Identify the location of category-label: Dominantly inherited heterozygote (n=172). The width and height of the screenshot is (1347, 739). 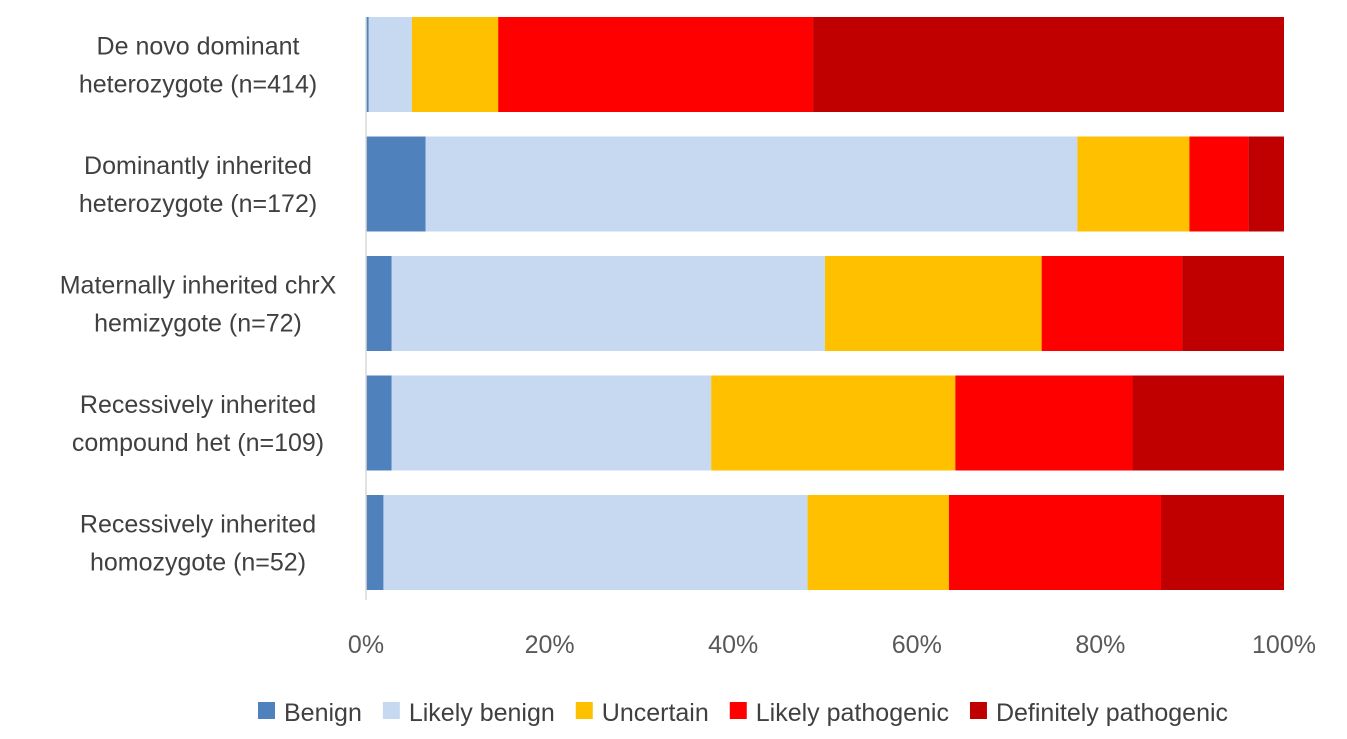
(198, 185).